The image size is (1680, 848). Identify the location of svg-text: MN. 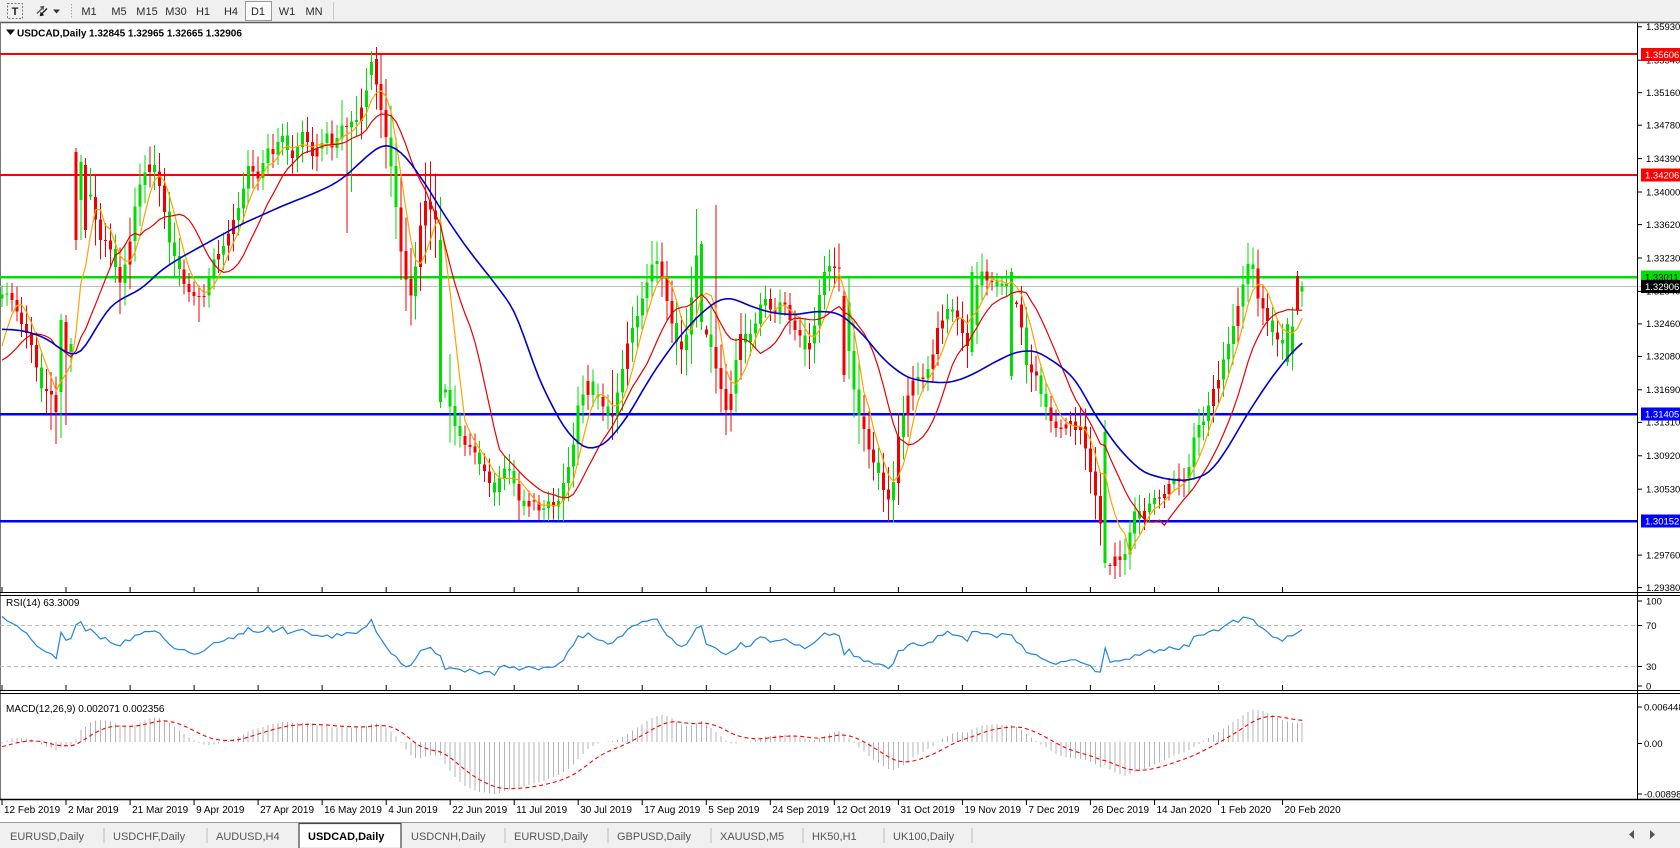
(313, 12).